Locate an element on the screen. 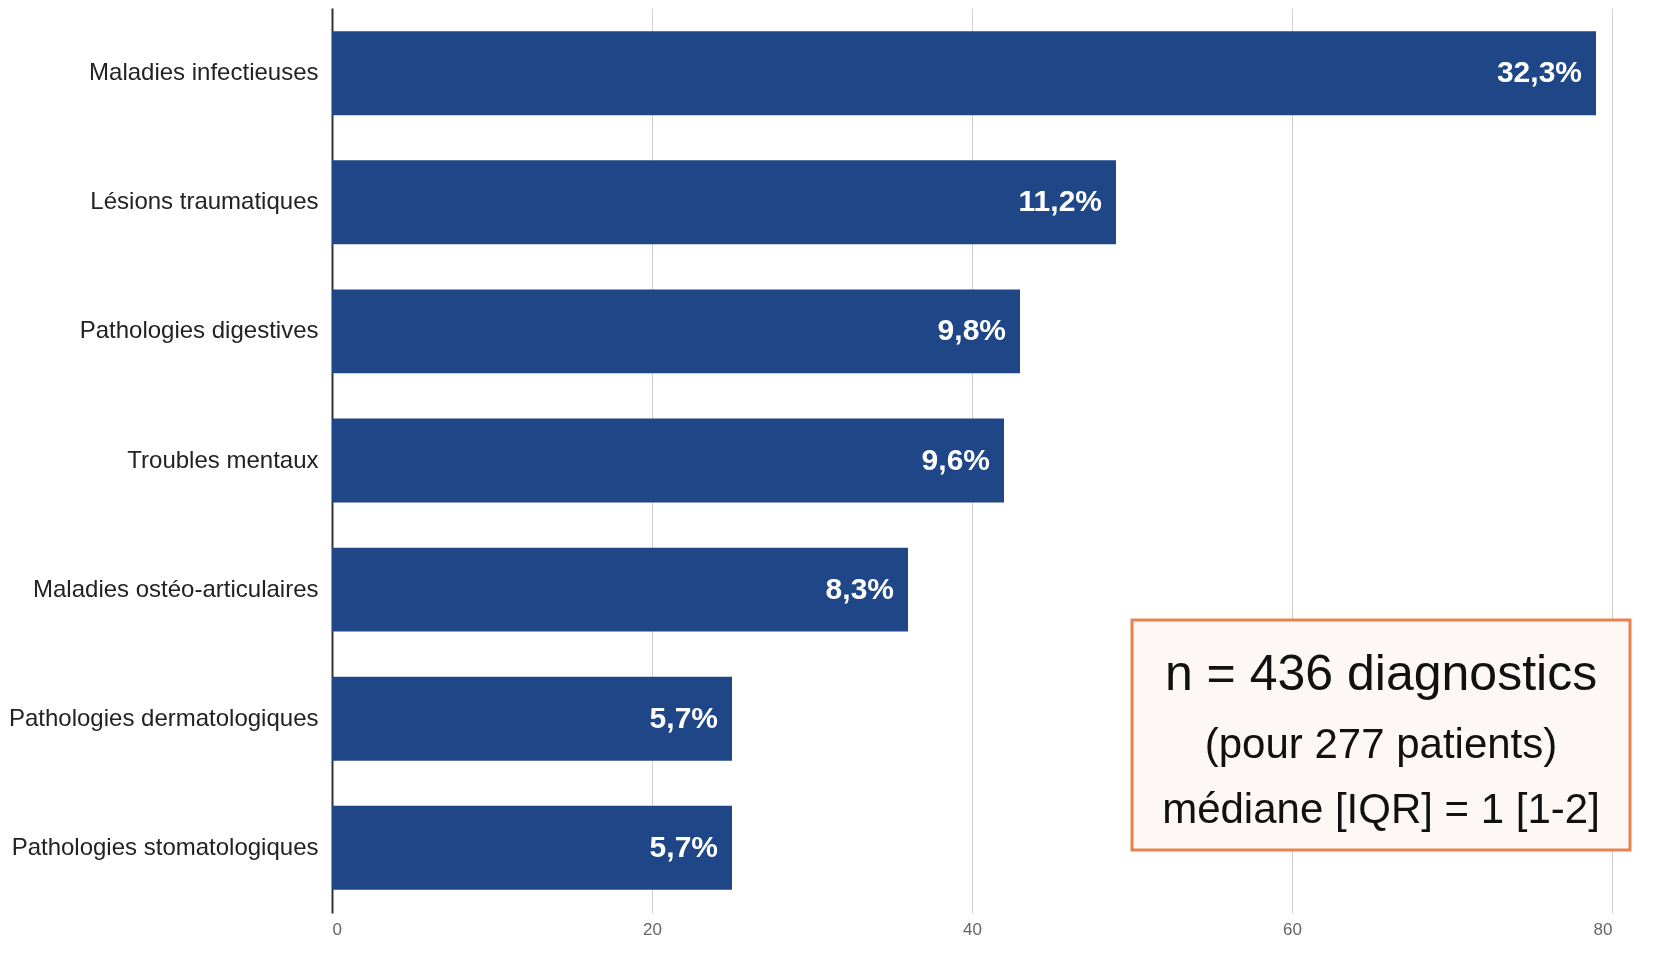  annotation: n = 436 diagnostics is located at coordinates (1381, 673).